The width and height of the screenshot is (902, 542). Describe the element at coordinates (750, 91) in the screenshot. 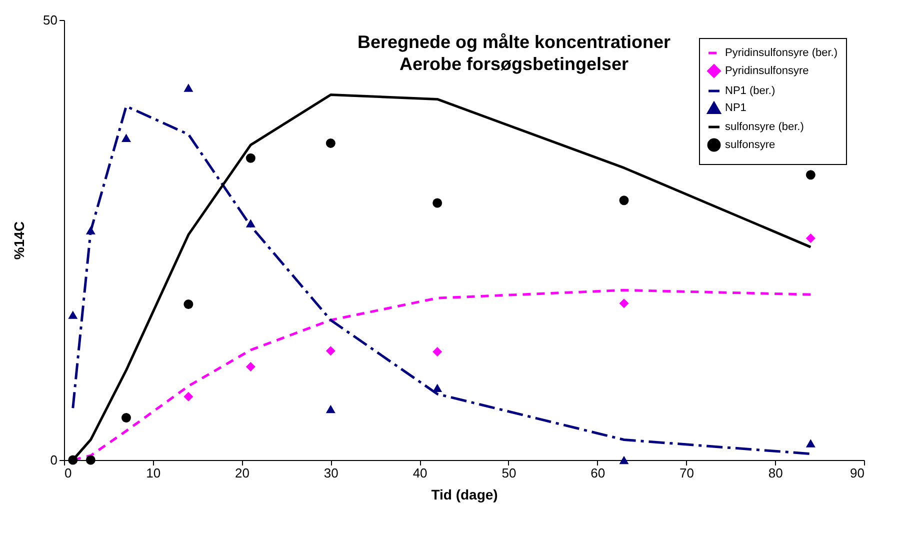

I see `legend-label: NP1 (ber.)` at that location.